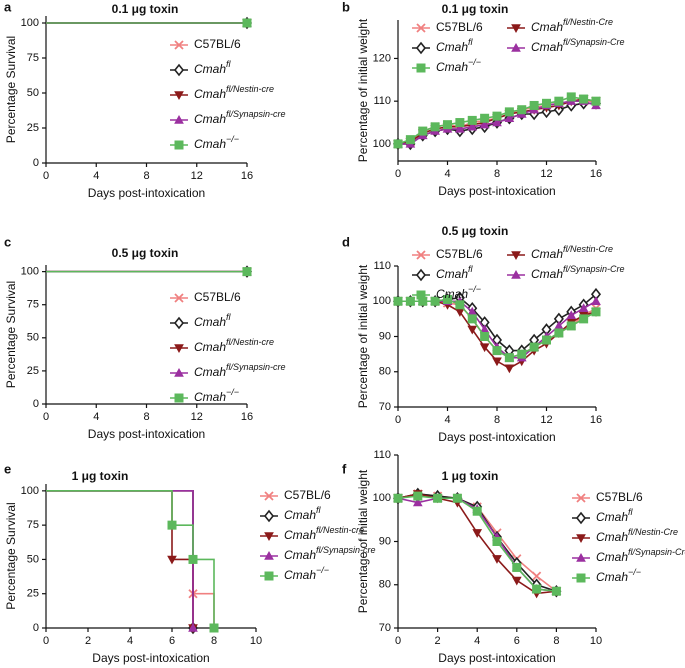 The height and width of the screenshot is (668, 685). Describe the element at coordinates (615, 515) in the screenshot. I see `legend-label: Cmahfl` at that location.